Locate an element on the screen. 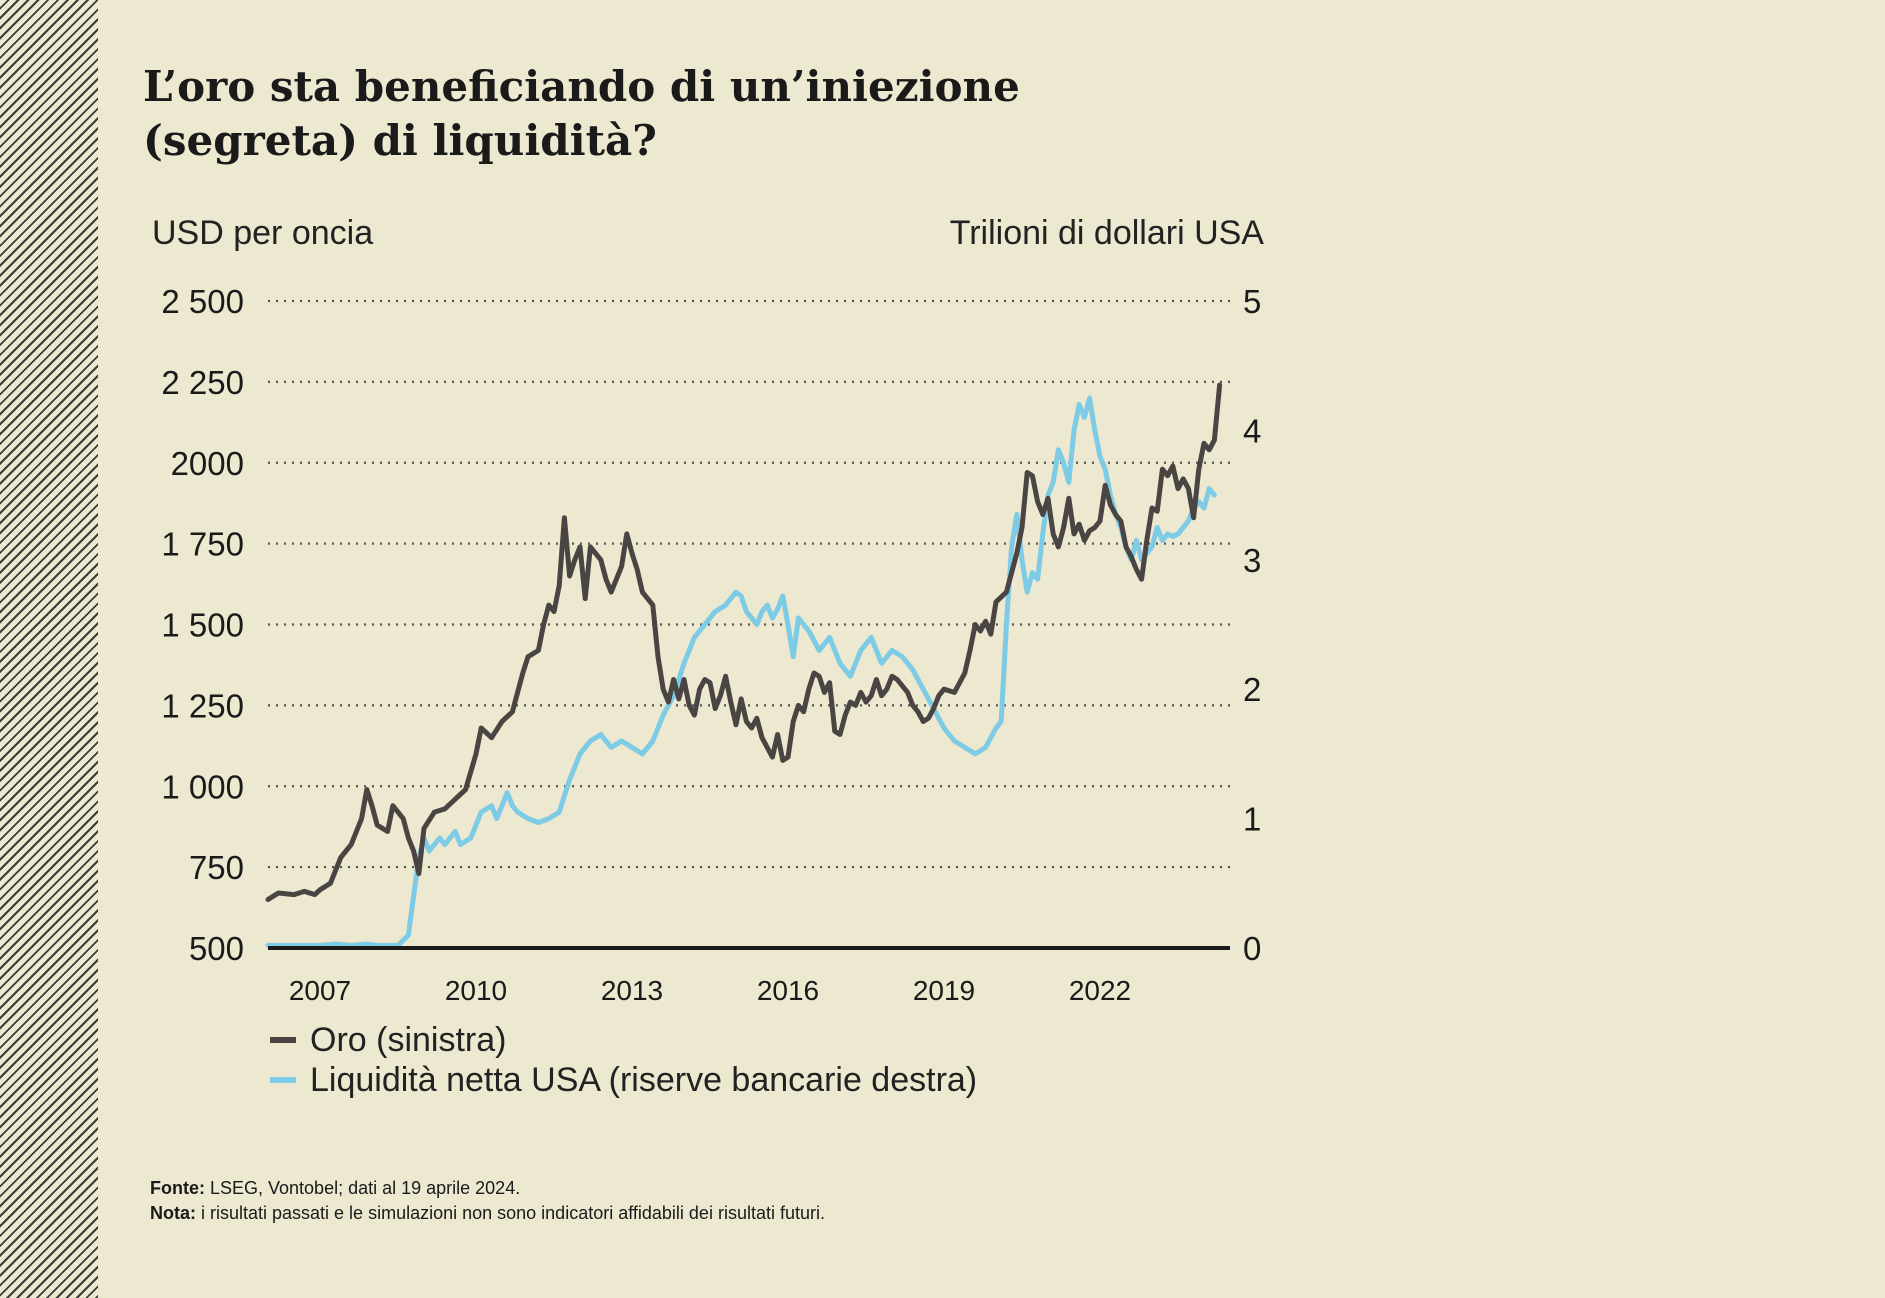 The width and height of the screenshot is (1885, 1298). right-tick-label: 0 is located at coordinates (1252, 948).